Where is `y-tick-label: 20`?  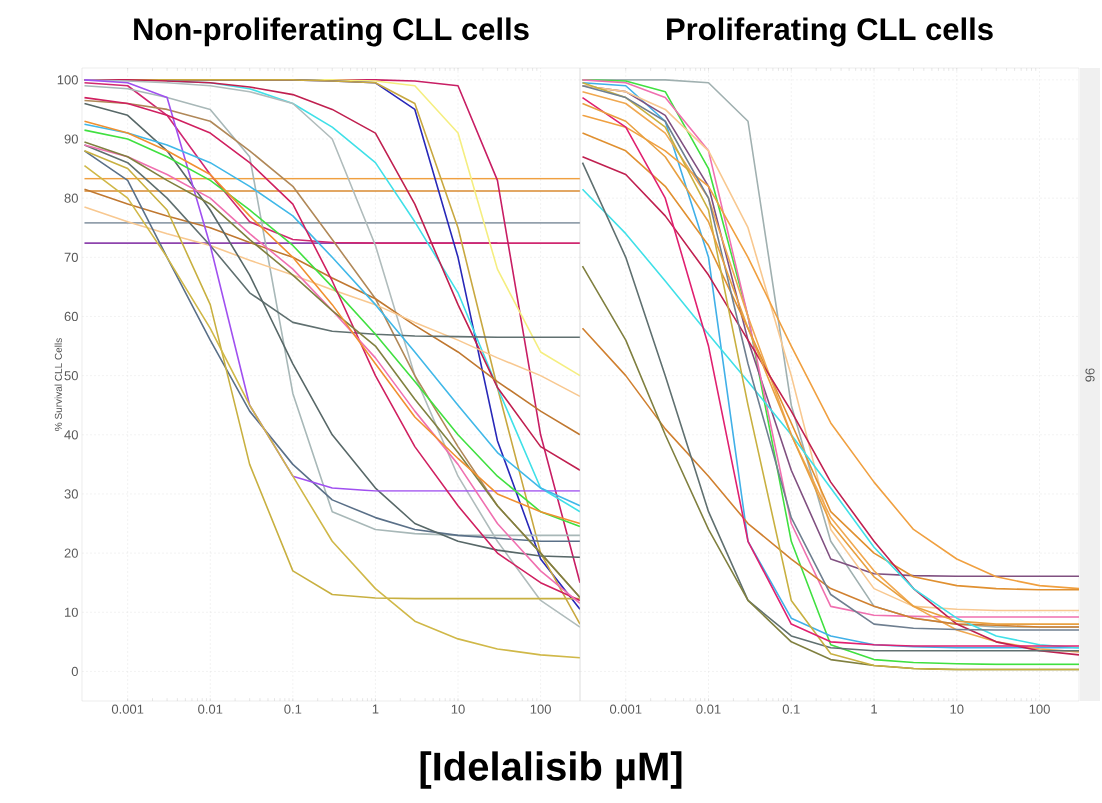
y-tick-label: 20 is located at coordinates (71, 553).